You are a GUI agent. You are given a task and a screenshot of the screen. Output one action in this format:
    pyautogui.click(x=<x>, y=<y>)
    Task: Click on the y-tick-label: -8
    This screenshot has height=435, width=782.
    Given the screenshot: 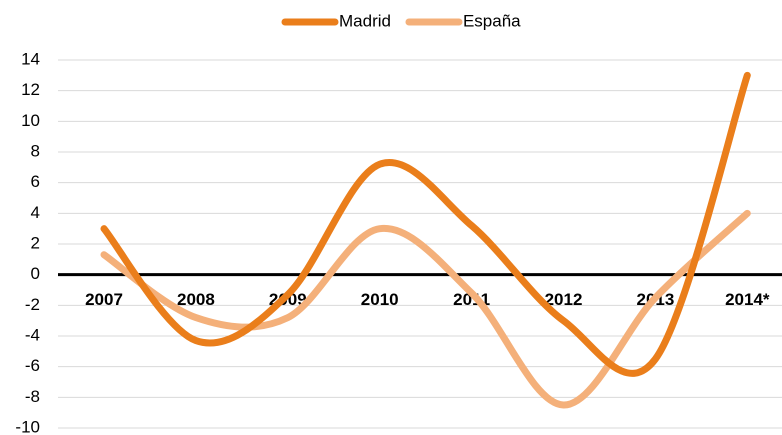 What is the action you would take?
    pyautogui.click(x=32, y=396)
    